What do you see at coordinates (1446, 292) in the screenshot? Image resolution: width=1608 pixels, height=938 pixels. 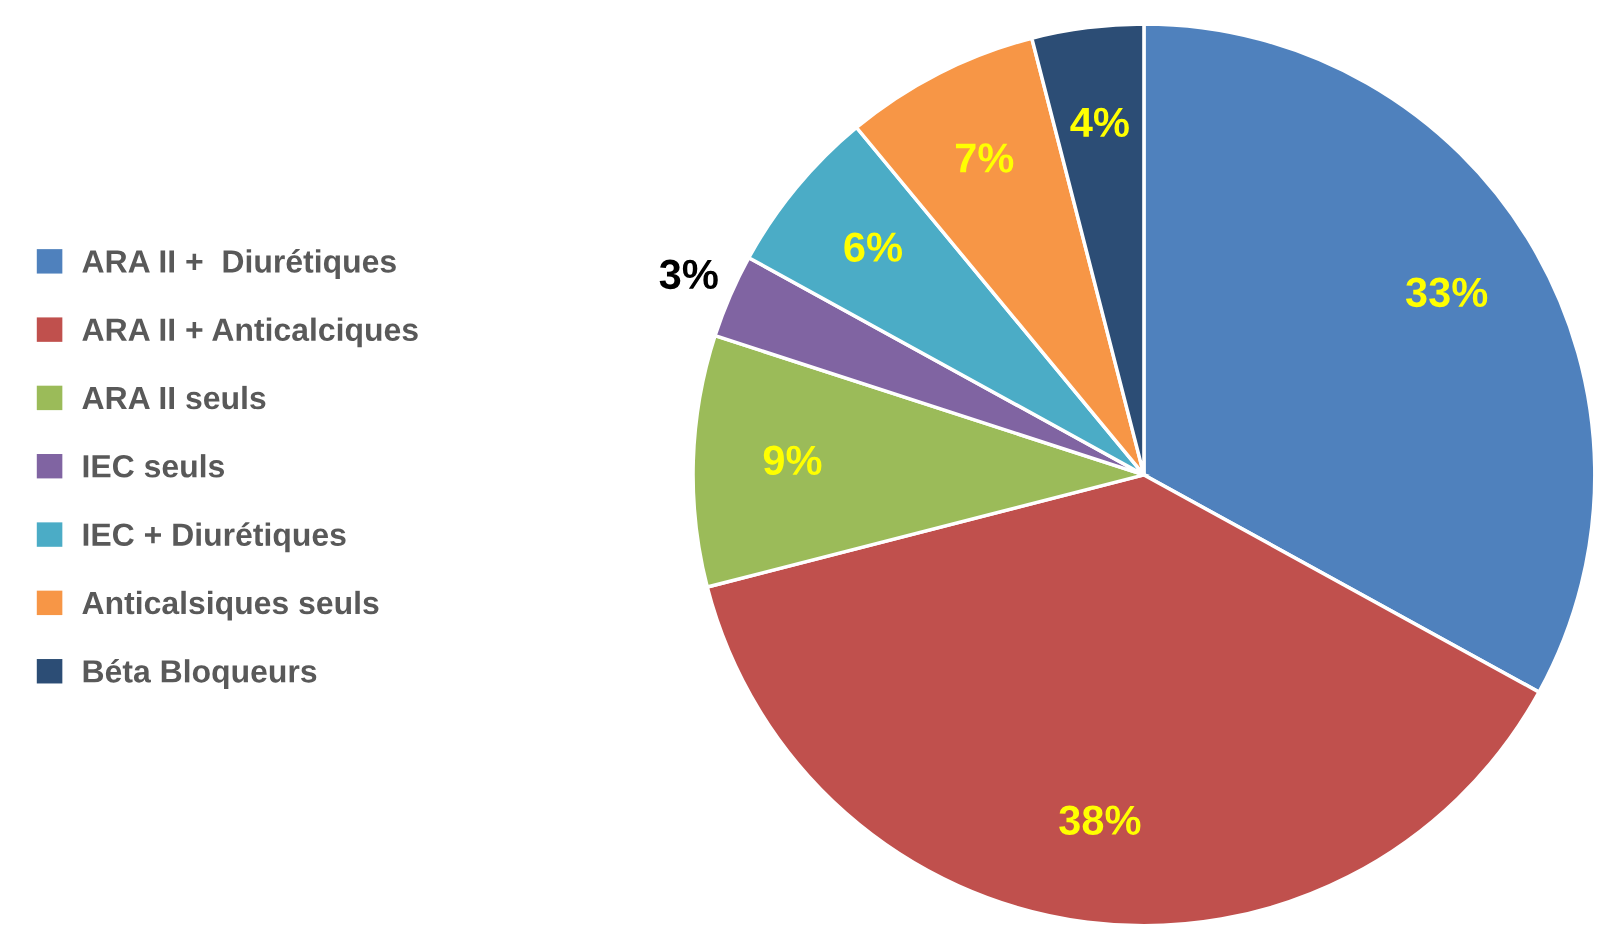 I see `data-label: 33%` at bounding box center [1446, 292].